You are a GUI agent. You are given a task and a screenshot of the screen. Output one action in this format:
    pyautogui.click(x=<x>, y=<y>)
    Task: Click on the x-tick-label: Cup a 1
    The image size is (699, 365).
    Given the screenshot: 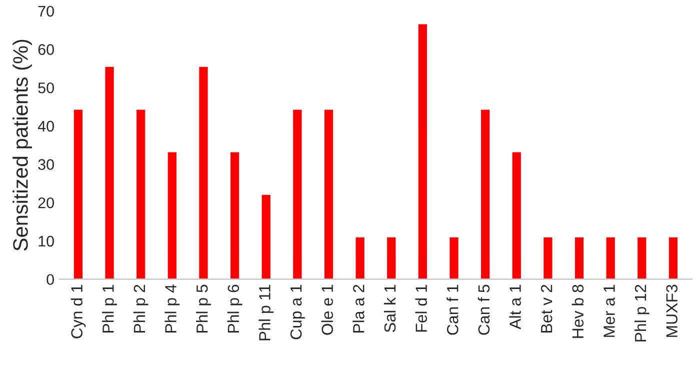 What is the action you would take?
    pyautogui.click(x=297, y=312)
    